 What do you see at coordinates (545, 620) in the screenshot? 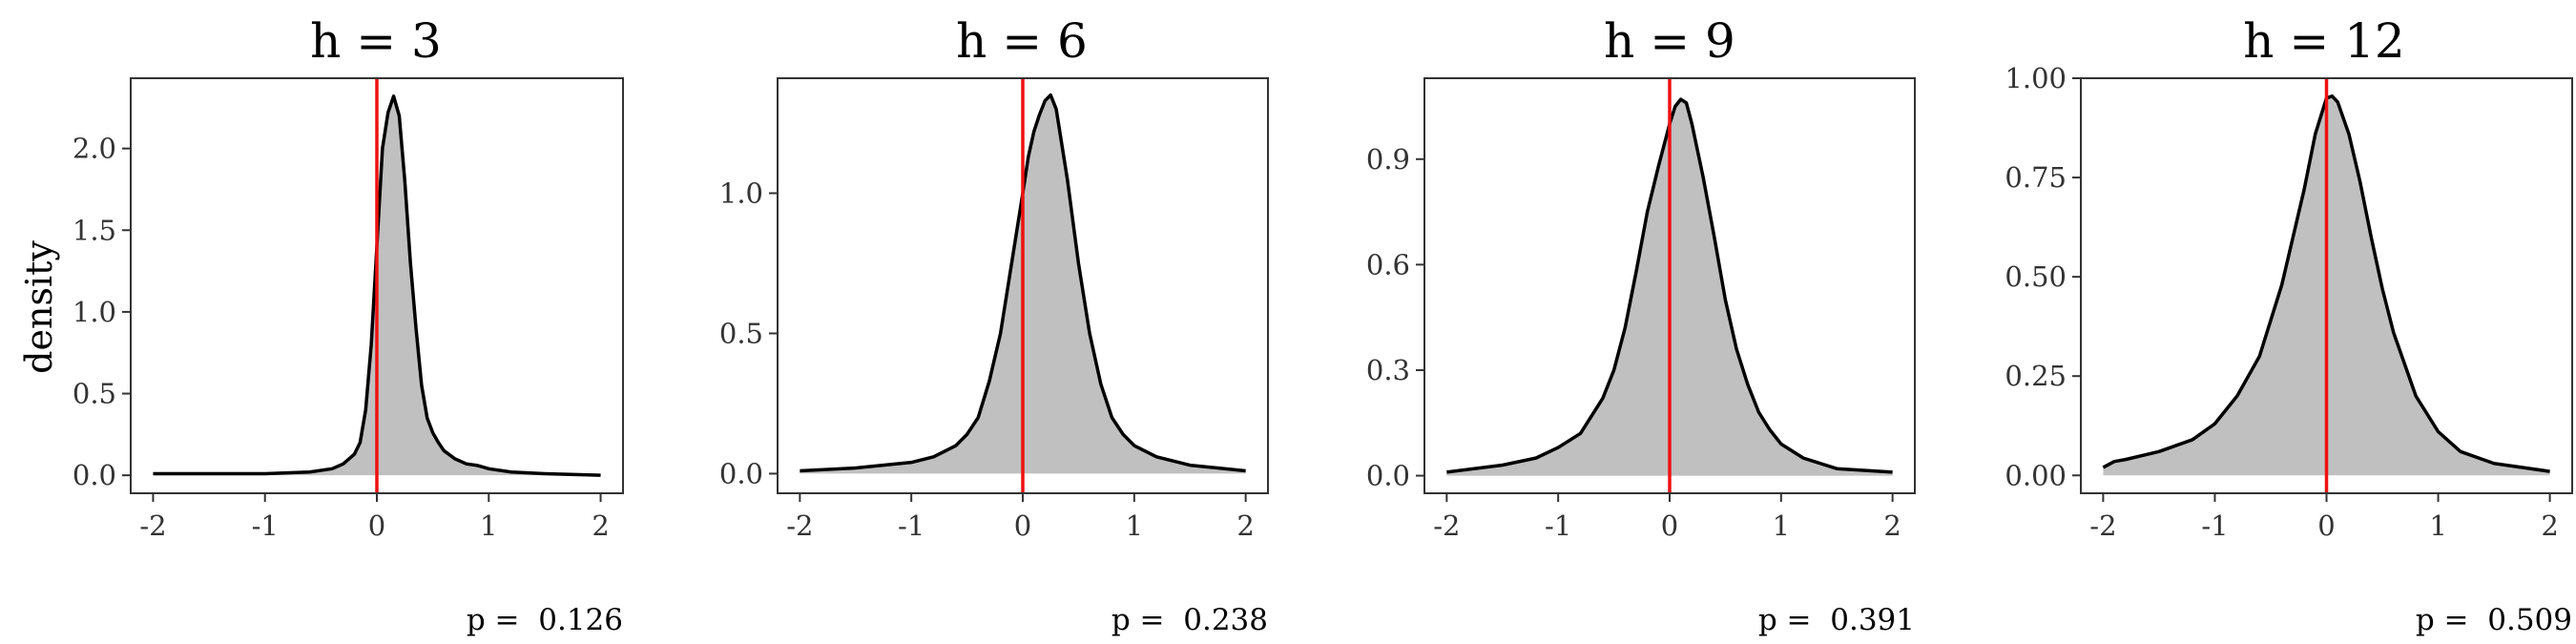
I see `p-value-note: p = 0.126` at bounding box center [545, 620].